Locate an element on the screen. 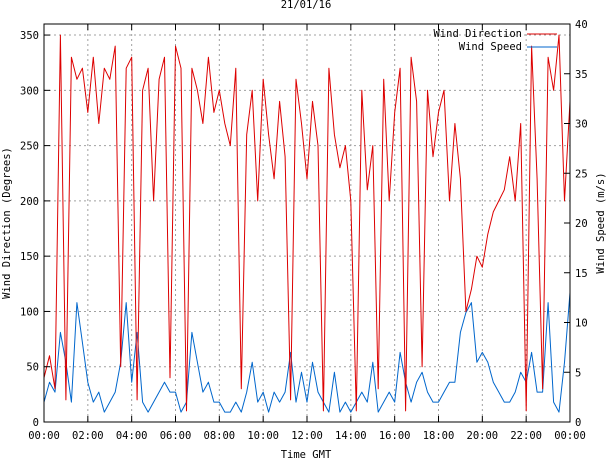  y-left-tick-label: 150 is located at coordinates (29, 257).